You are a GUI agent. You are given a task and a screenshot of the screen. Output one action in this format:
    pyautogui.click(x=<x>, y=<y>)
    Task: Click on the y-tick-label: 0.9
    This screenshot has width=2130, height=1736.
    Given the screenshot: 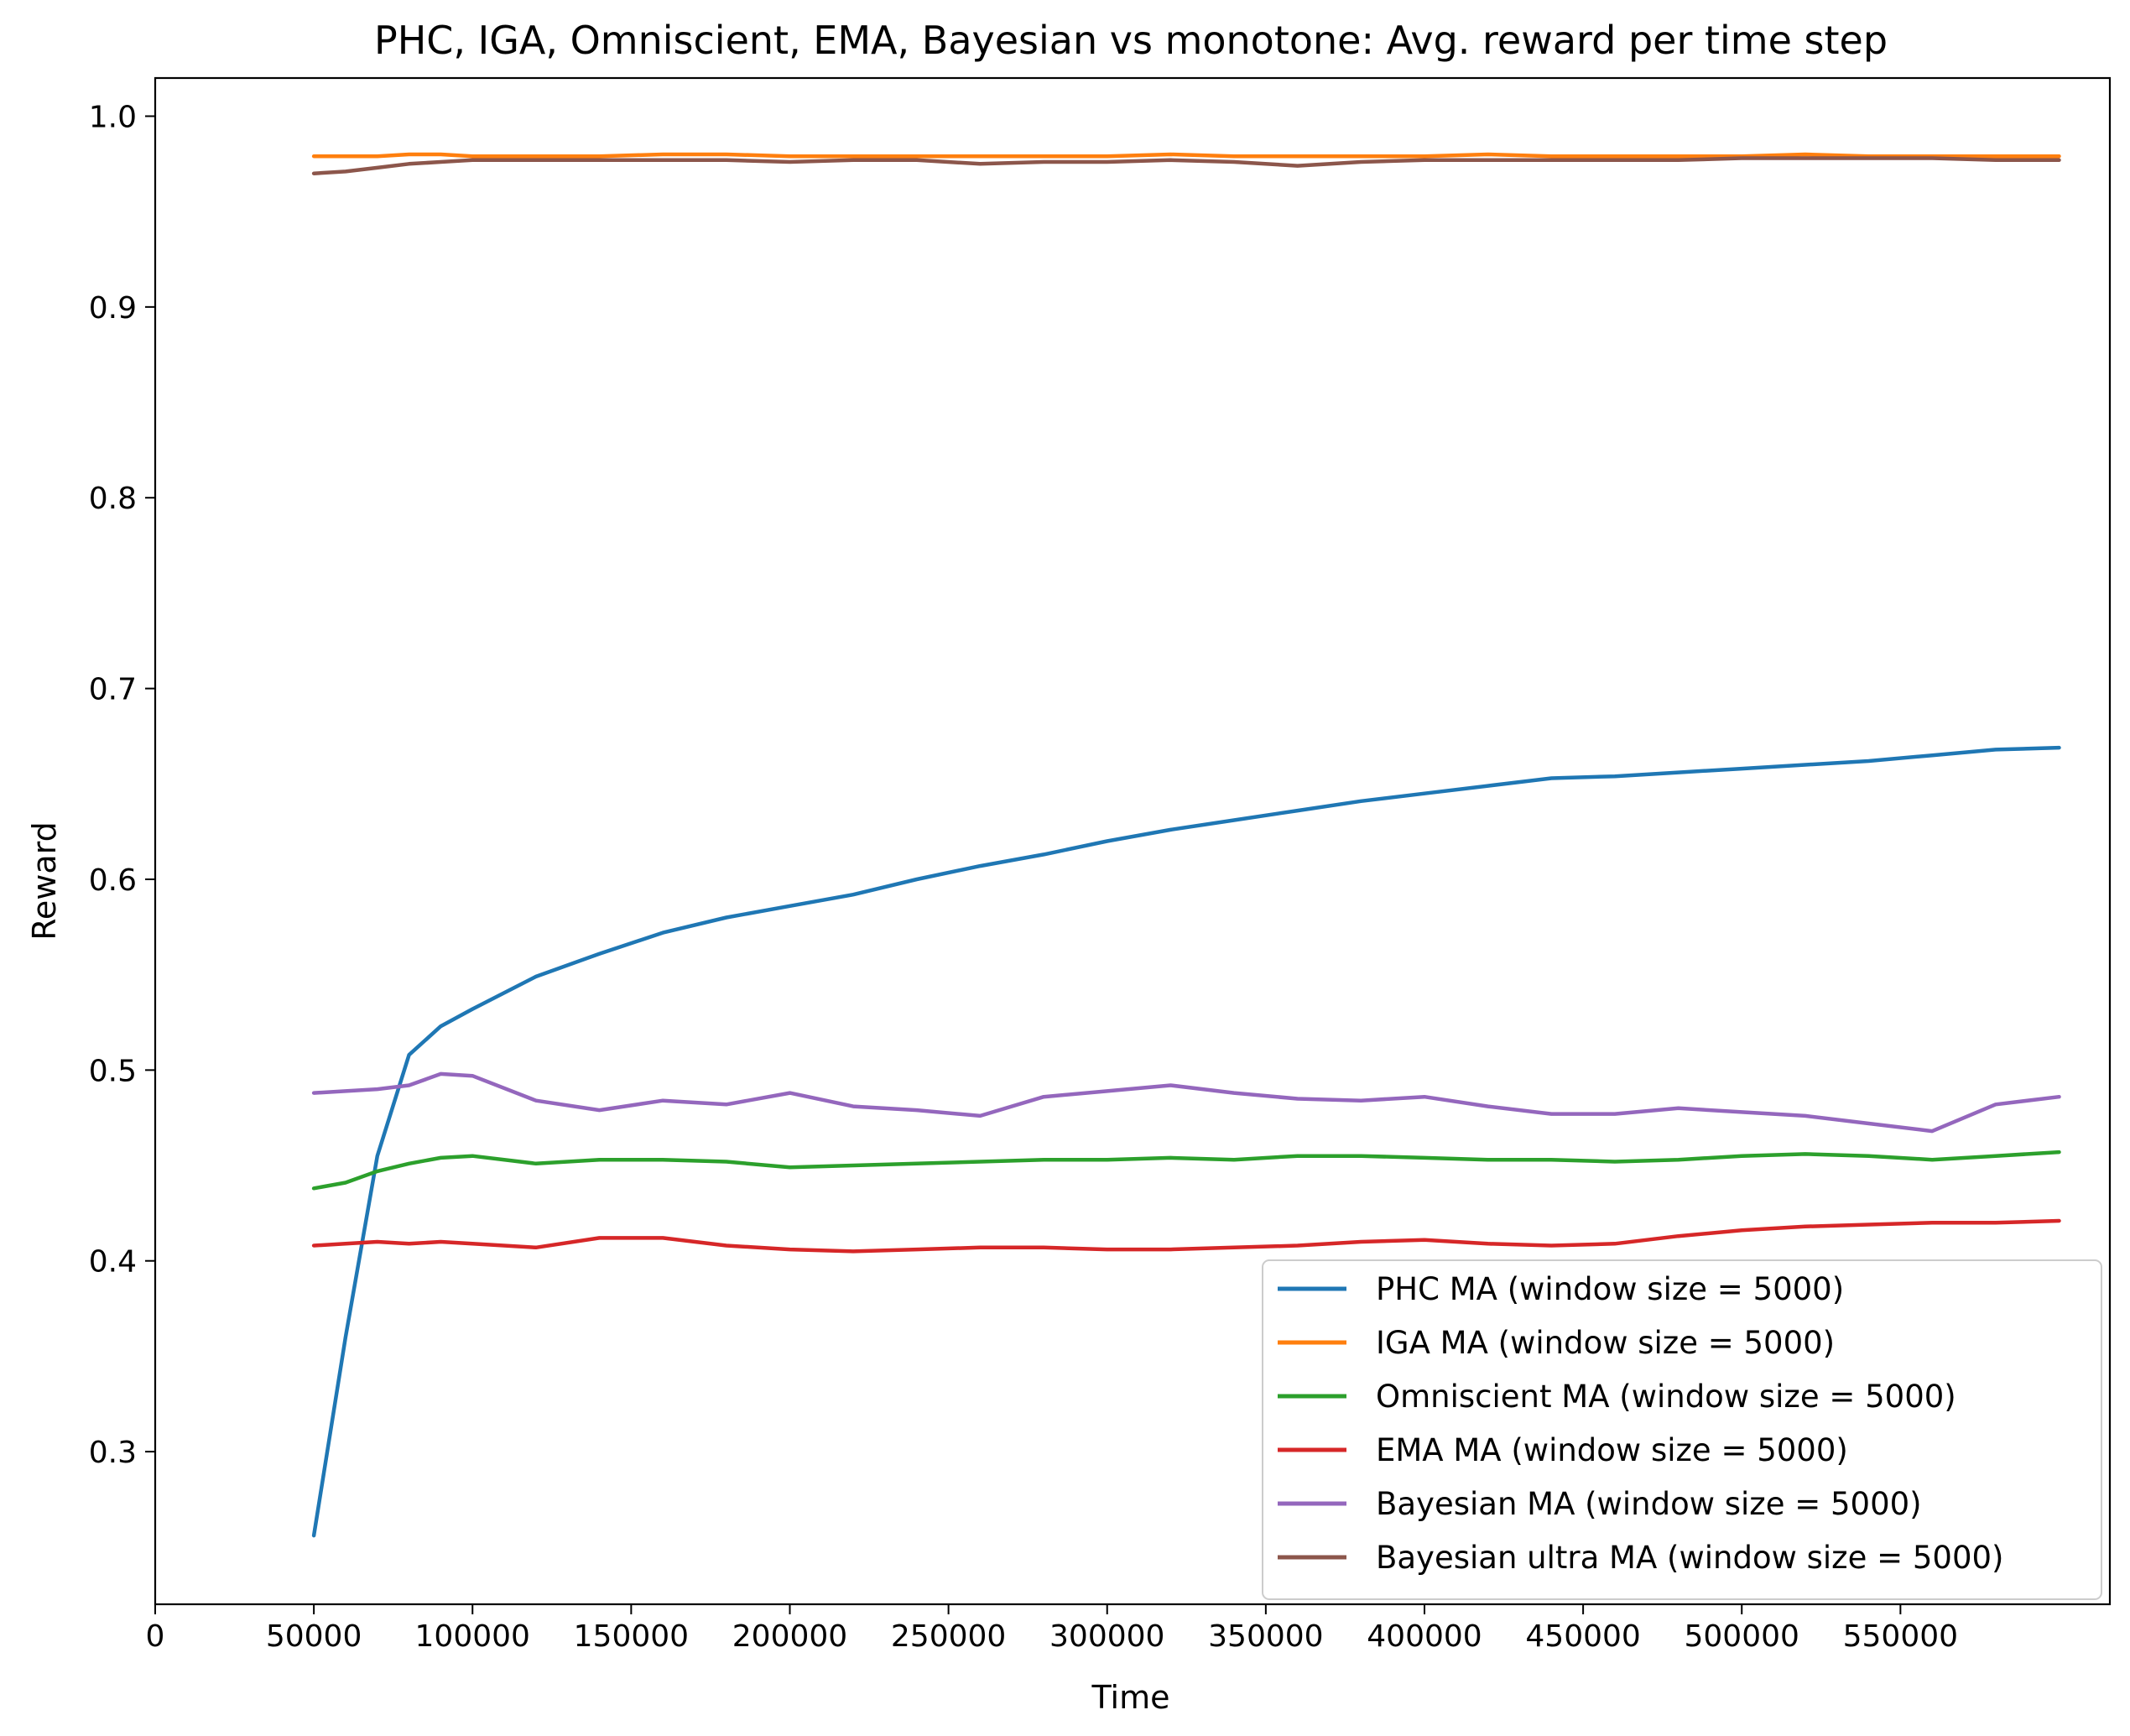 What is the action you would take?
    pyautogui.click(x=113, y=308)
    